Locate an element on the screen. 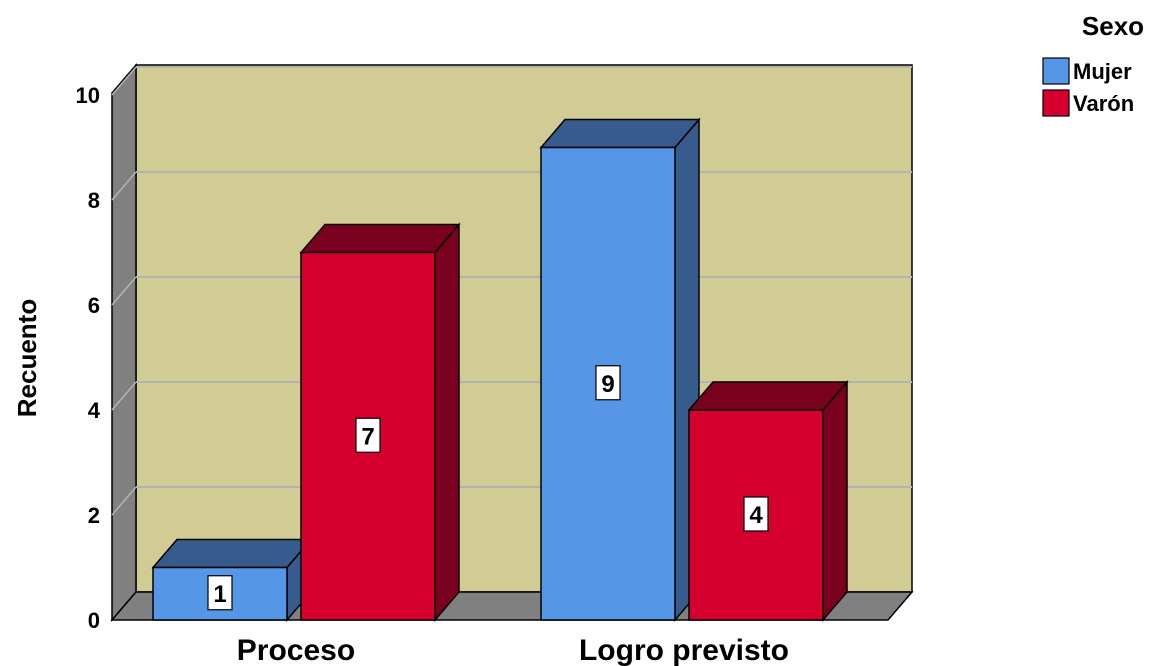 The height and width of the screenshot is (666, 1168). legend-title: Sexo is located at coordinates (1113, 26).